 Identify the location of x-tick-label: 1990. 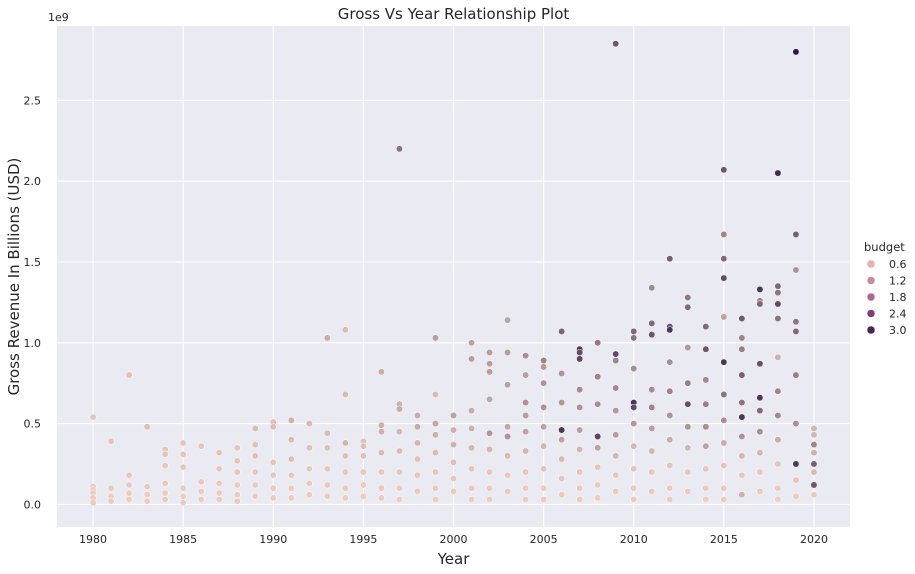
(273, 539).